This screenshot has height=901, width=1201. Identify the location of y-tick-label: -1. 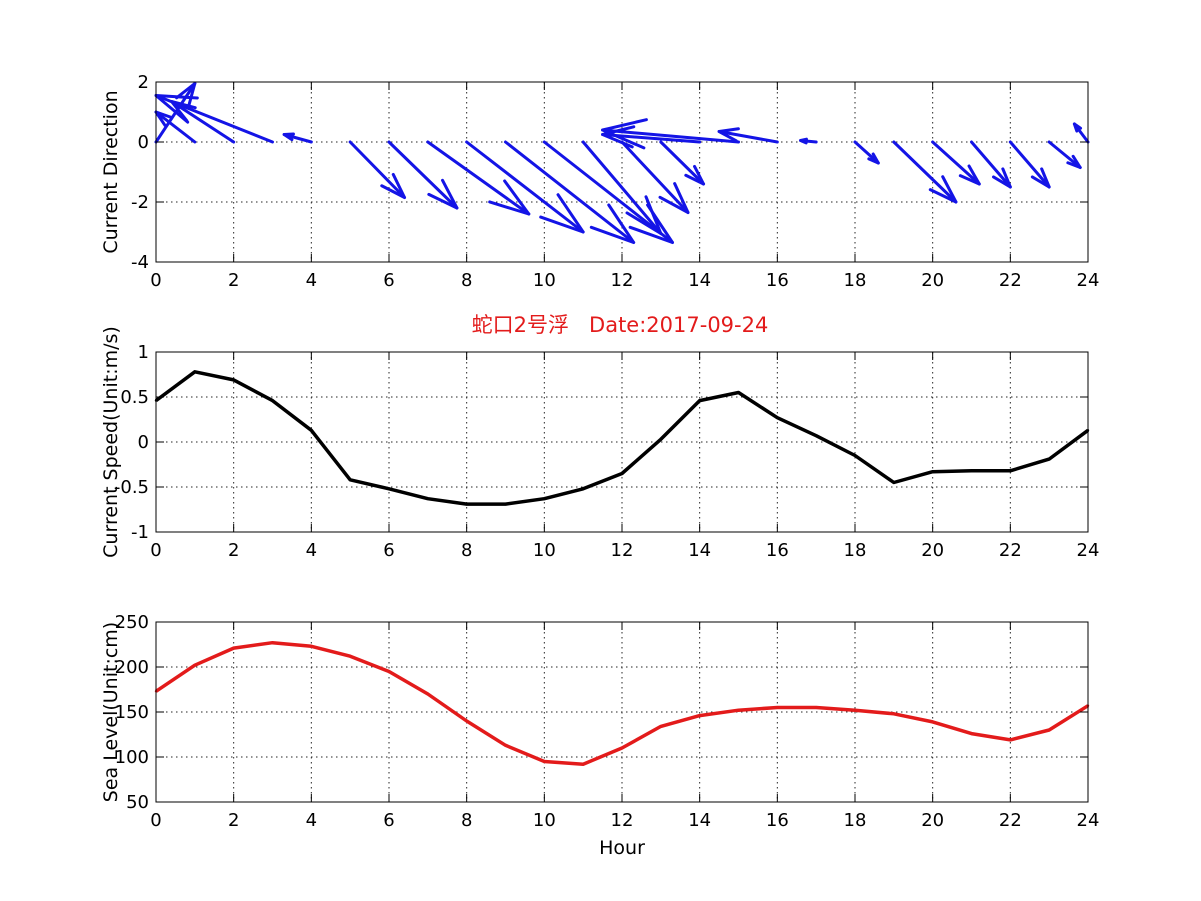
(140, 532).